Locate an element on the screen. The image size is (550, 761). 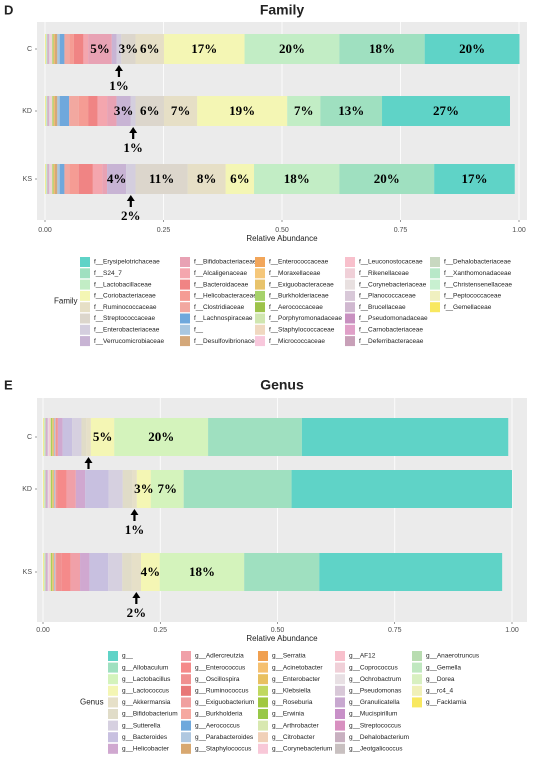
legend-label: g__Akkermansia is located at coordinates (146, 702).